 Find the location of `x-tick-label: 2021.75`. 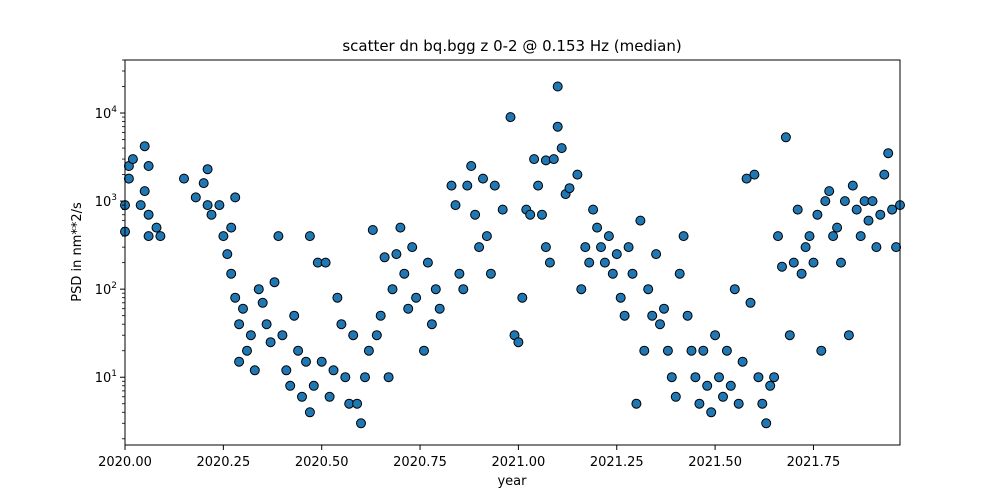

x-tick-label: 2021.75 is located at coordinates (814, 462).